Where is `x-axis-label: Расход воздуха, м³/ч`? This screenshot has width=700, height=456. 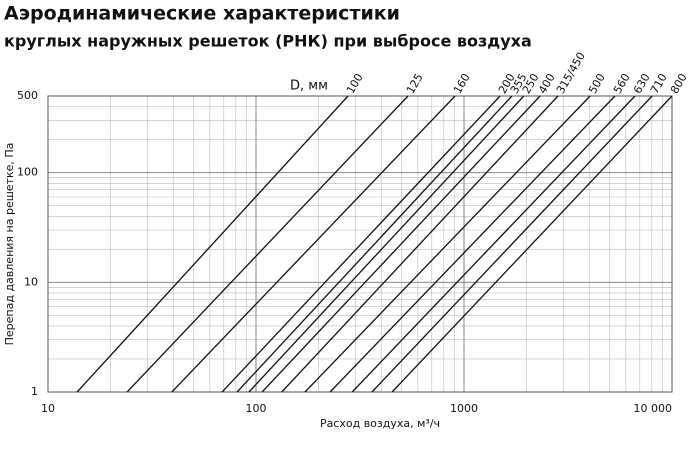
x-axis-label: Расход воздуха, м³/ч is located at coordinates (380, 423).